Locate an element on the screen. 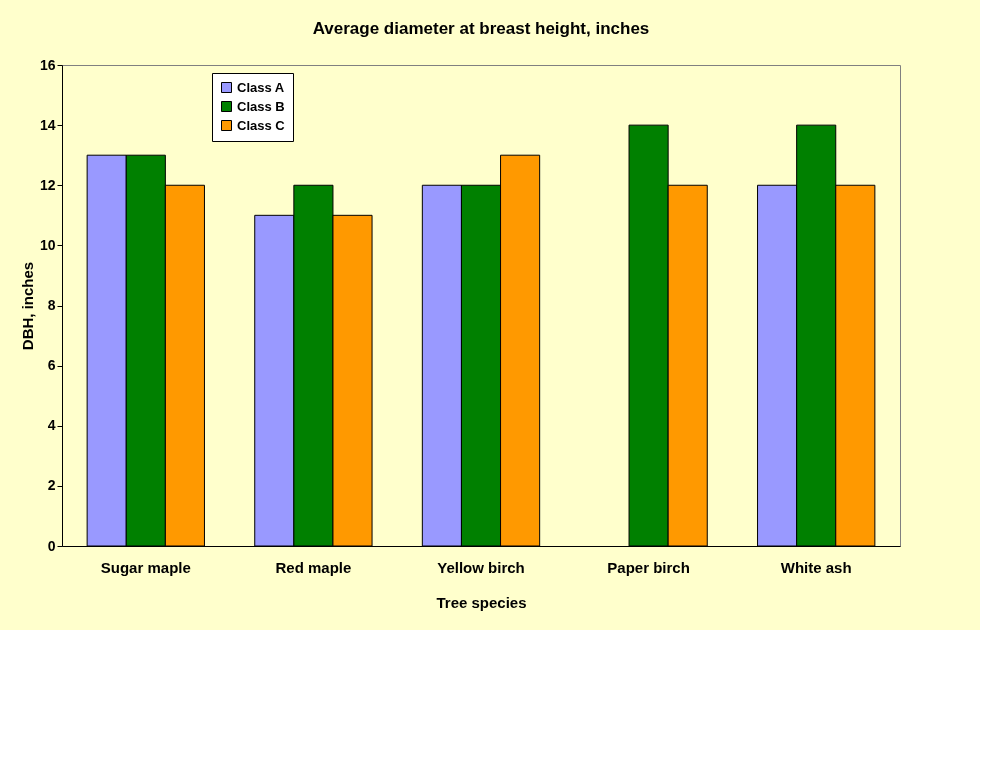 This screenshot has height=759, width=1005. y-tick-label: 10 is located at coordinates (47, 244).